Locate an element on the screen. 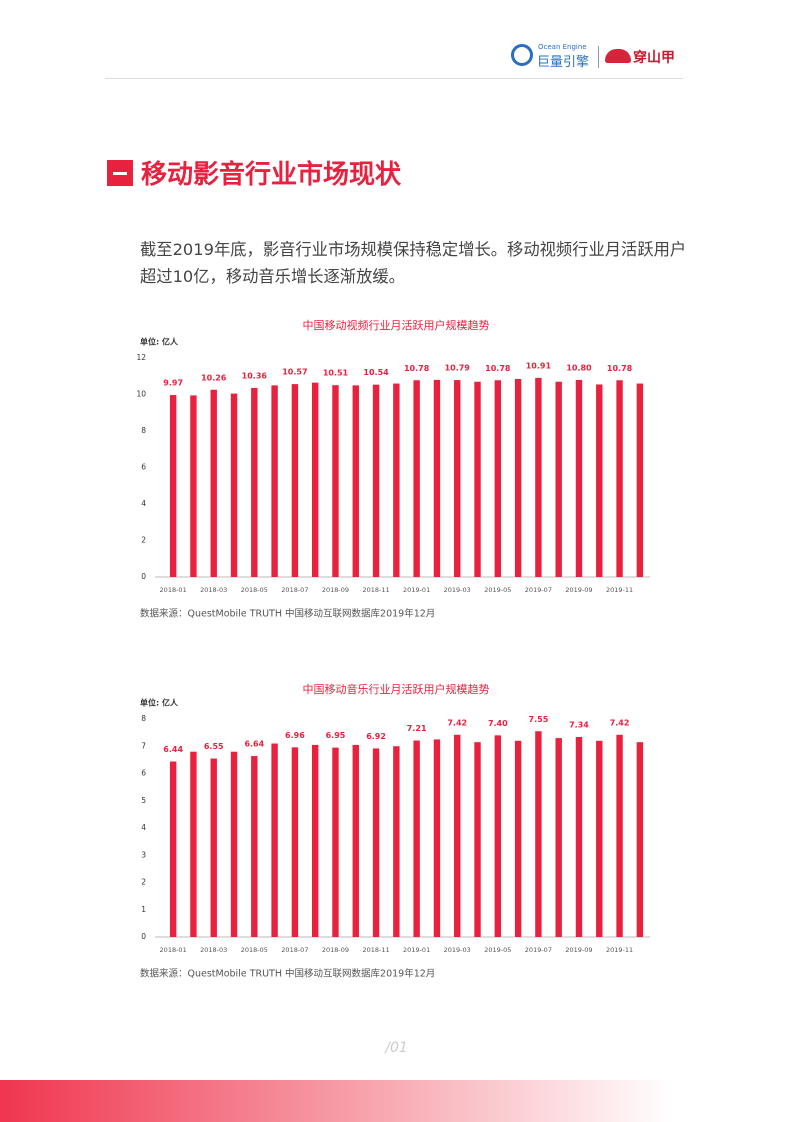  value-label: 7.40 is located at coordinates (498, 723).